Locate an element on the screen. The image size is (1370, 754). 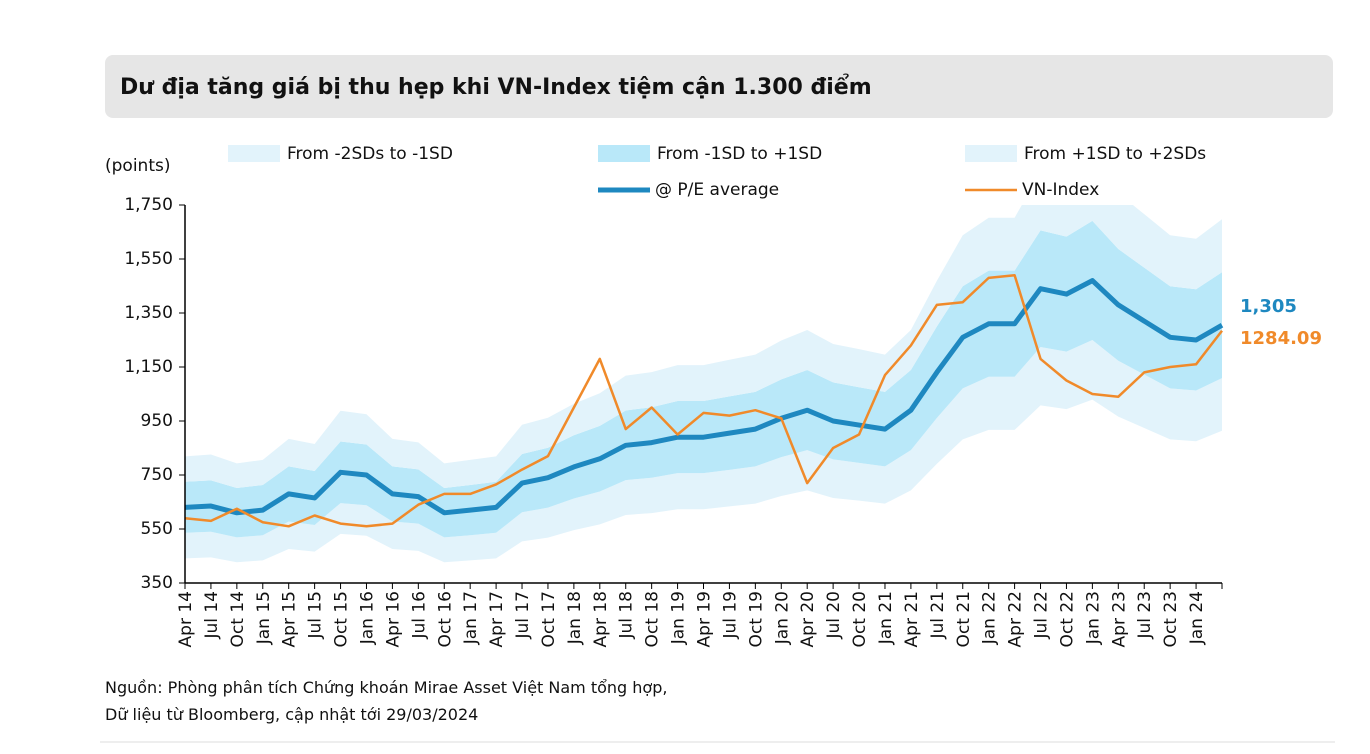
x-tick-label: Oct 19 is located at coordinates (756, 619).